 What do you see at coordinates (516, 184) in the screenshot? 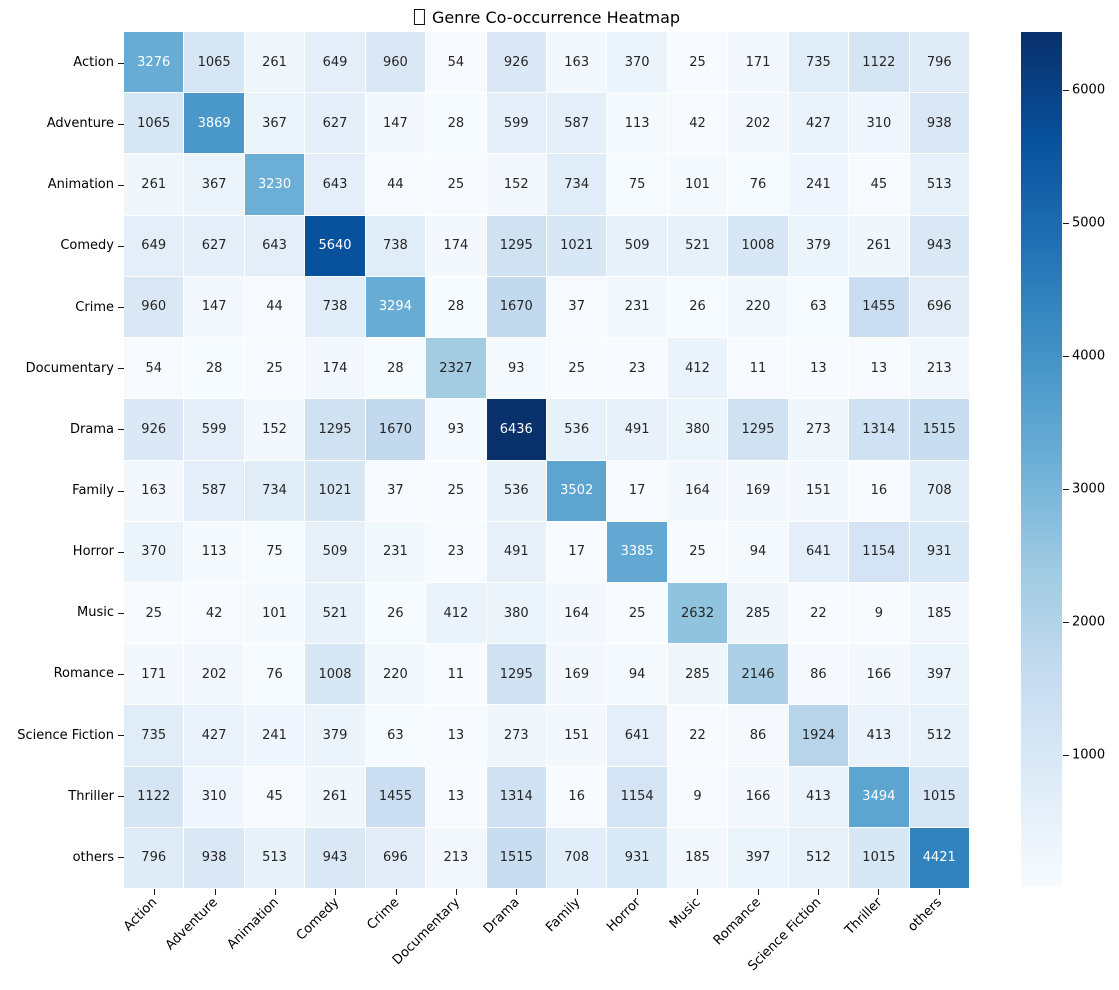
I see `heatmap-cell: 152` at bounding box center [516, 184].